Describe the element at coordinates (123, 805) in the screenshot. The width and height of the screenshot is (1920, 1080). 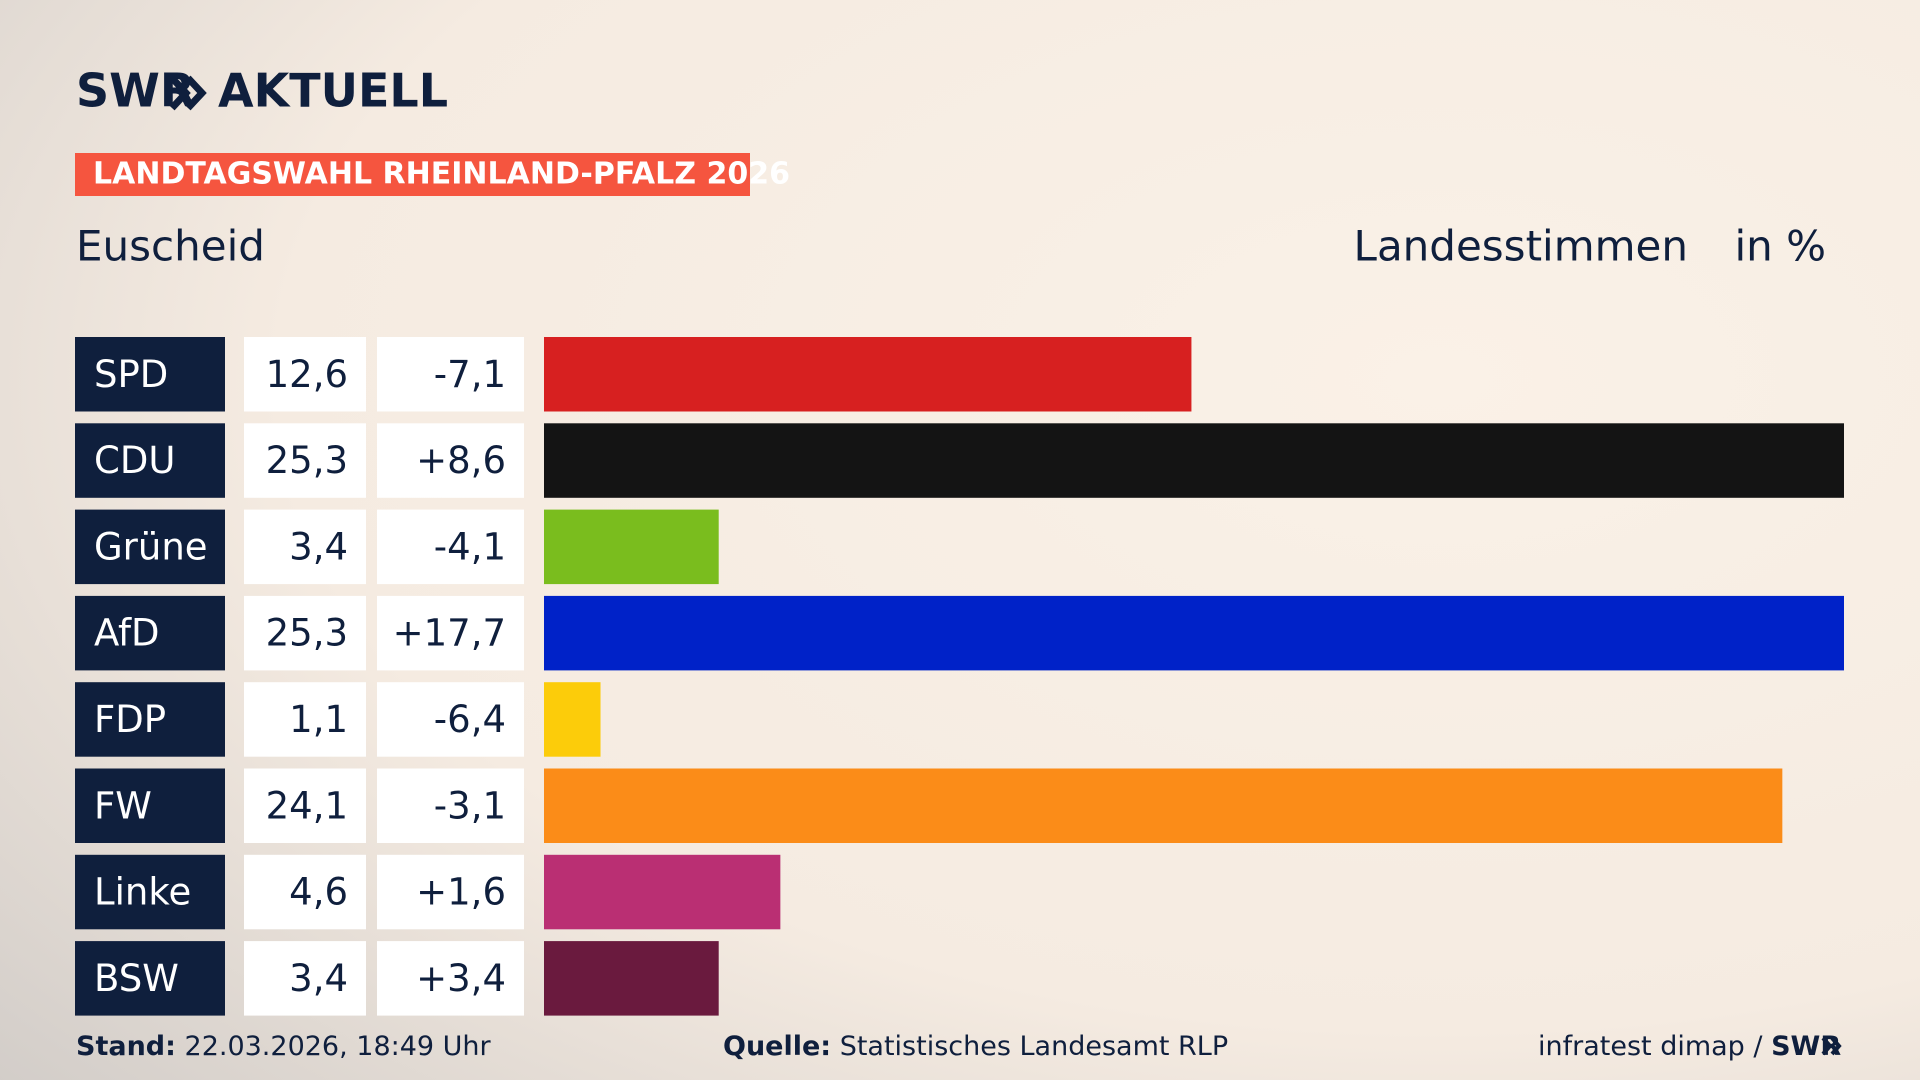
I see `party-label: FW` at that location.